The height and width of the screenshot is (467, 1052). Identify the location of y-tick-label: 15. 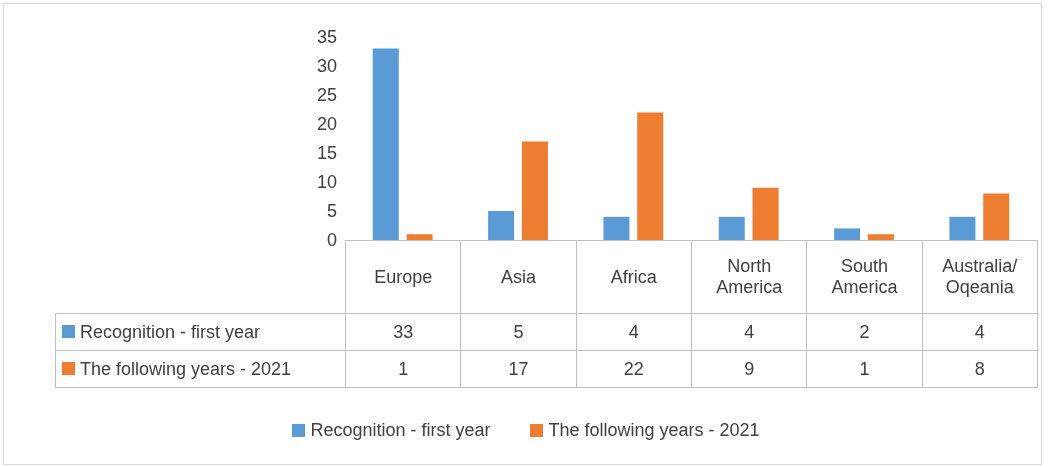
(326, 153).